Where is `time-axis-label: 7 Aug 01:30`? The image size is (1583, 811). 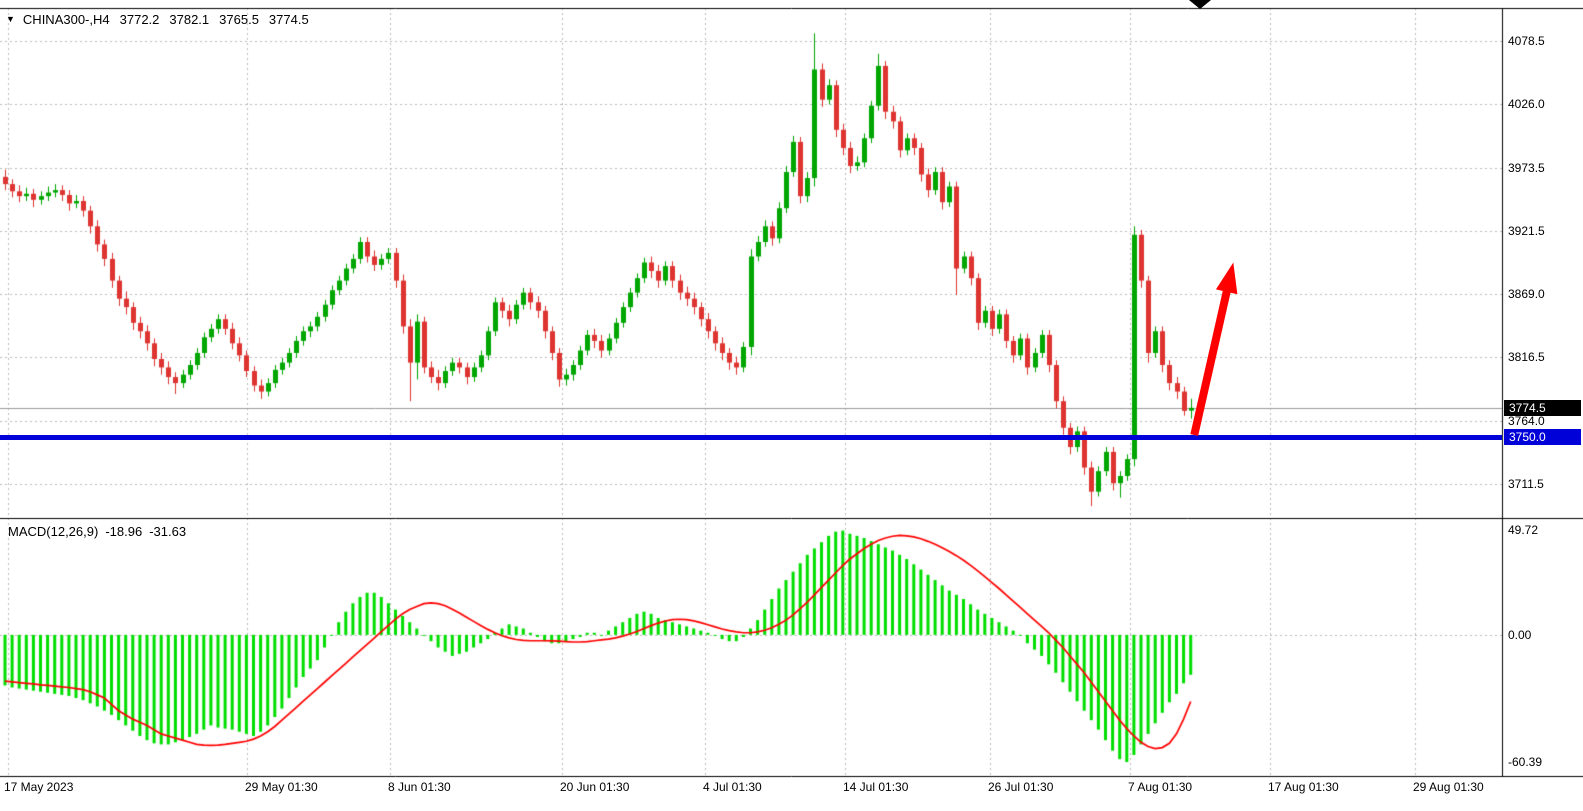
time-axis-label: 7 Aug 01:30 is located at coordinates (1160, 787).